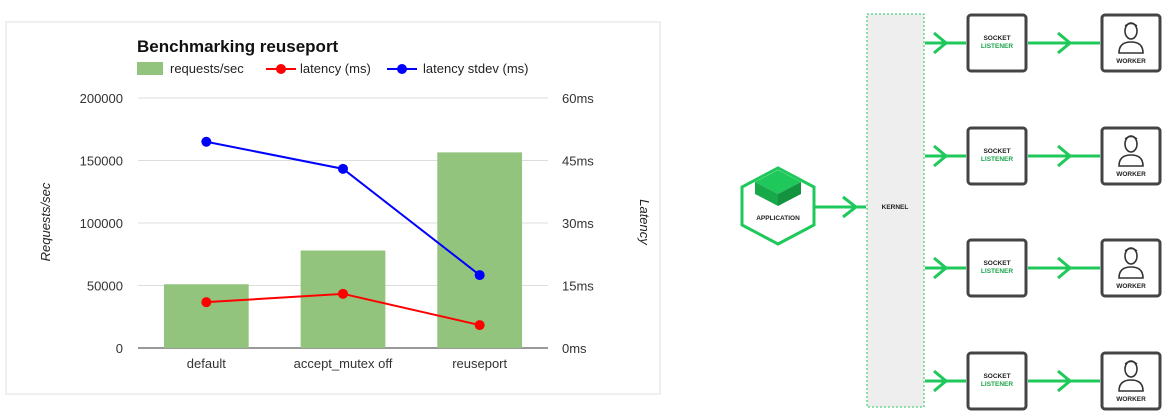 The width and height of the screenshot is (1168, 414). Describe the element at coordinates (578, 161) in the screenshot. I see `y2-tick-label: 45ms` at that location.